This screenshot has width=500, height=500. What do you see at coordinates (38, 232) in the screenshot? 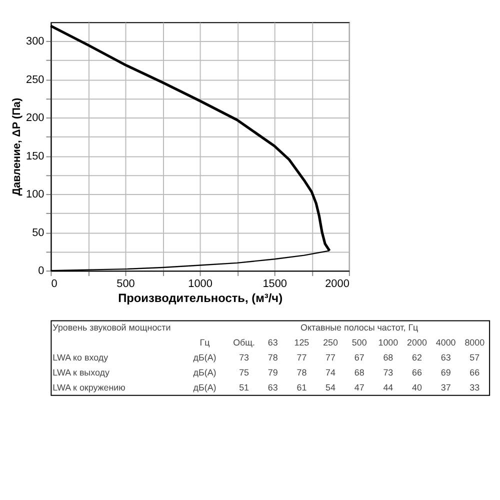
I see `y-tick-label: 50` at bounding box center [38, 232].